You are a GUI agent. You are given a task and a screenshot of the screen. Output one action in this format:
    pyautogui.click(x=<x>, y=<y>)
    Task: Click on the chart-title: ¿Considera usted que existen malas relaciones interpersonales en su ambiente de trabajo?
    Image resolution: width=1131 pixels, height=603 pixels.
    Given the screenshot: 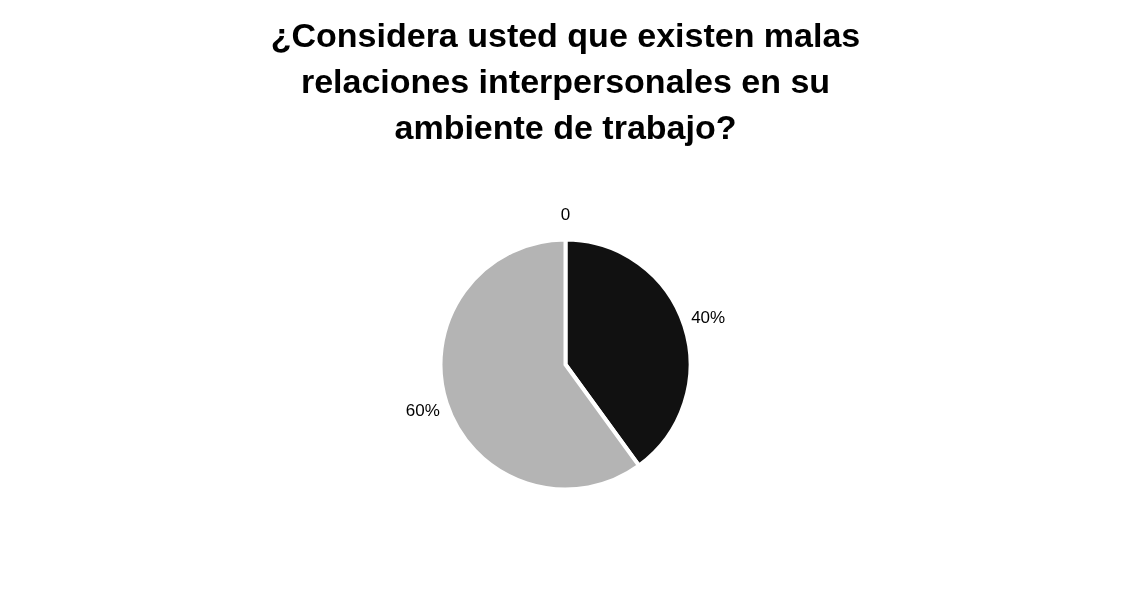 What is the action you would take?
    pyautogui.click(x=565, y=81)
    